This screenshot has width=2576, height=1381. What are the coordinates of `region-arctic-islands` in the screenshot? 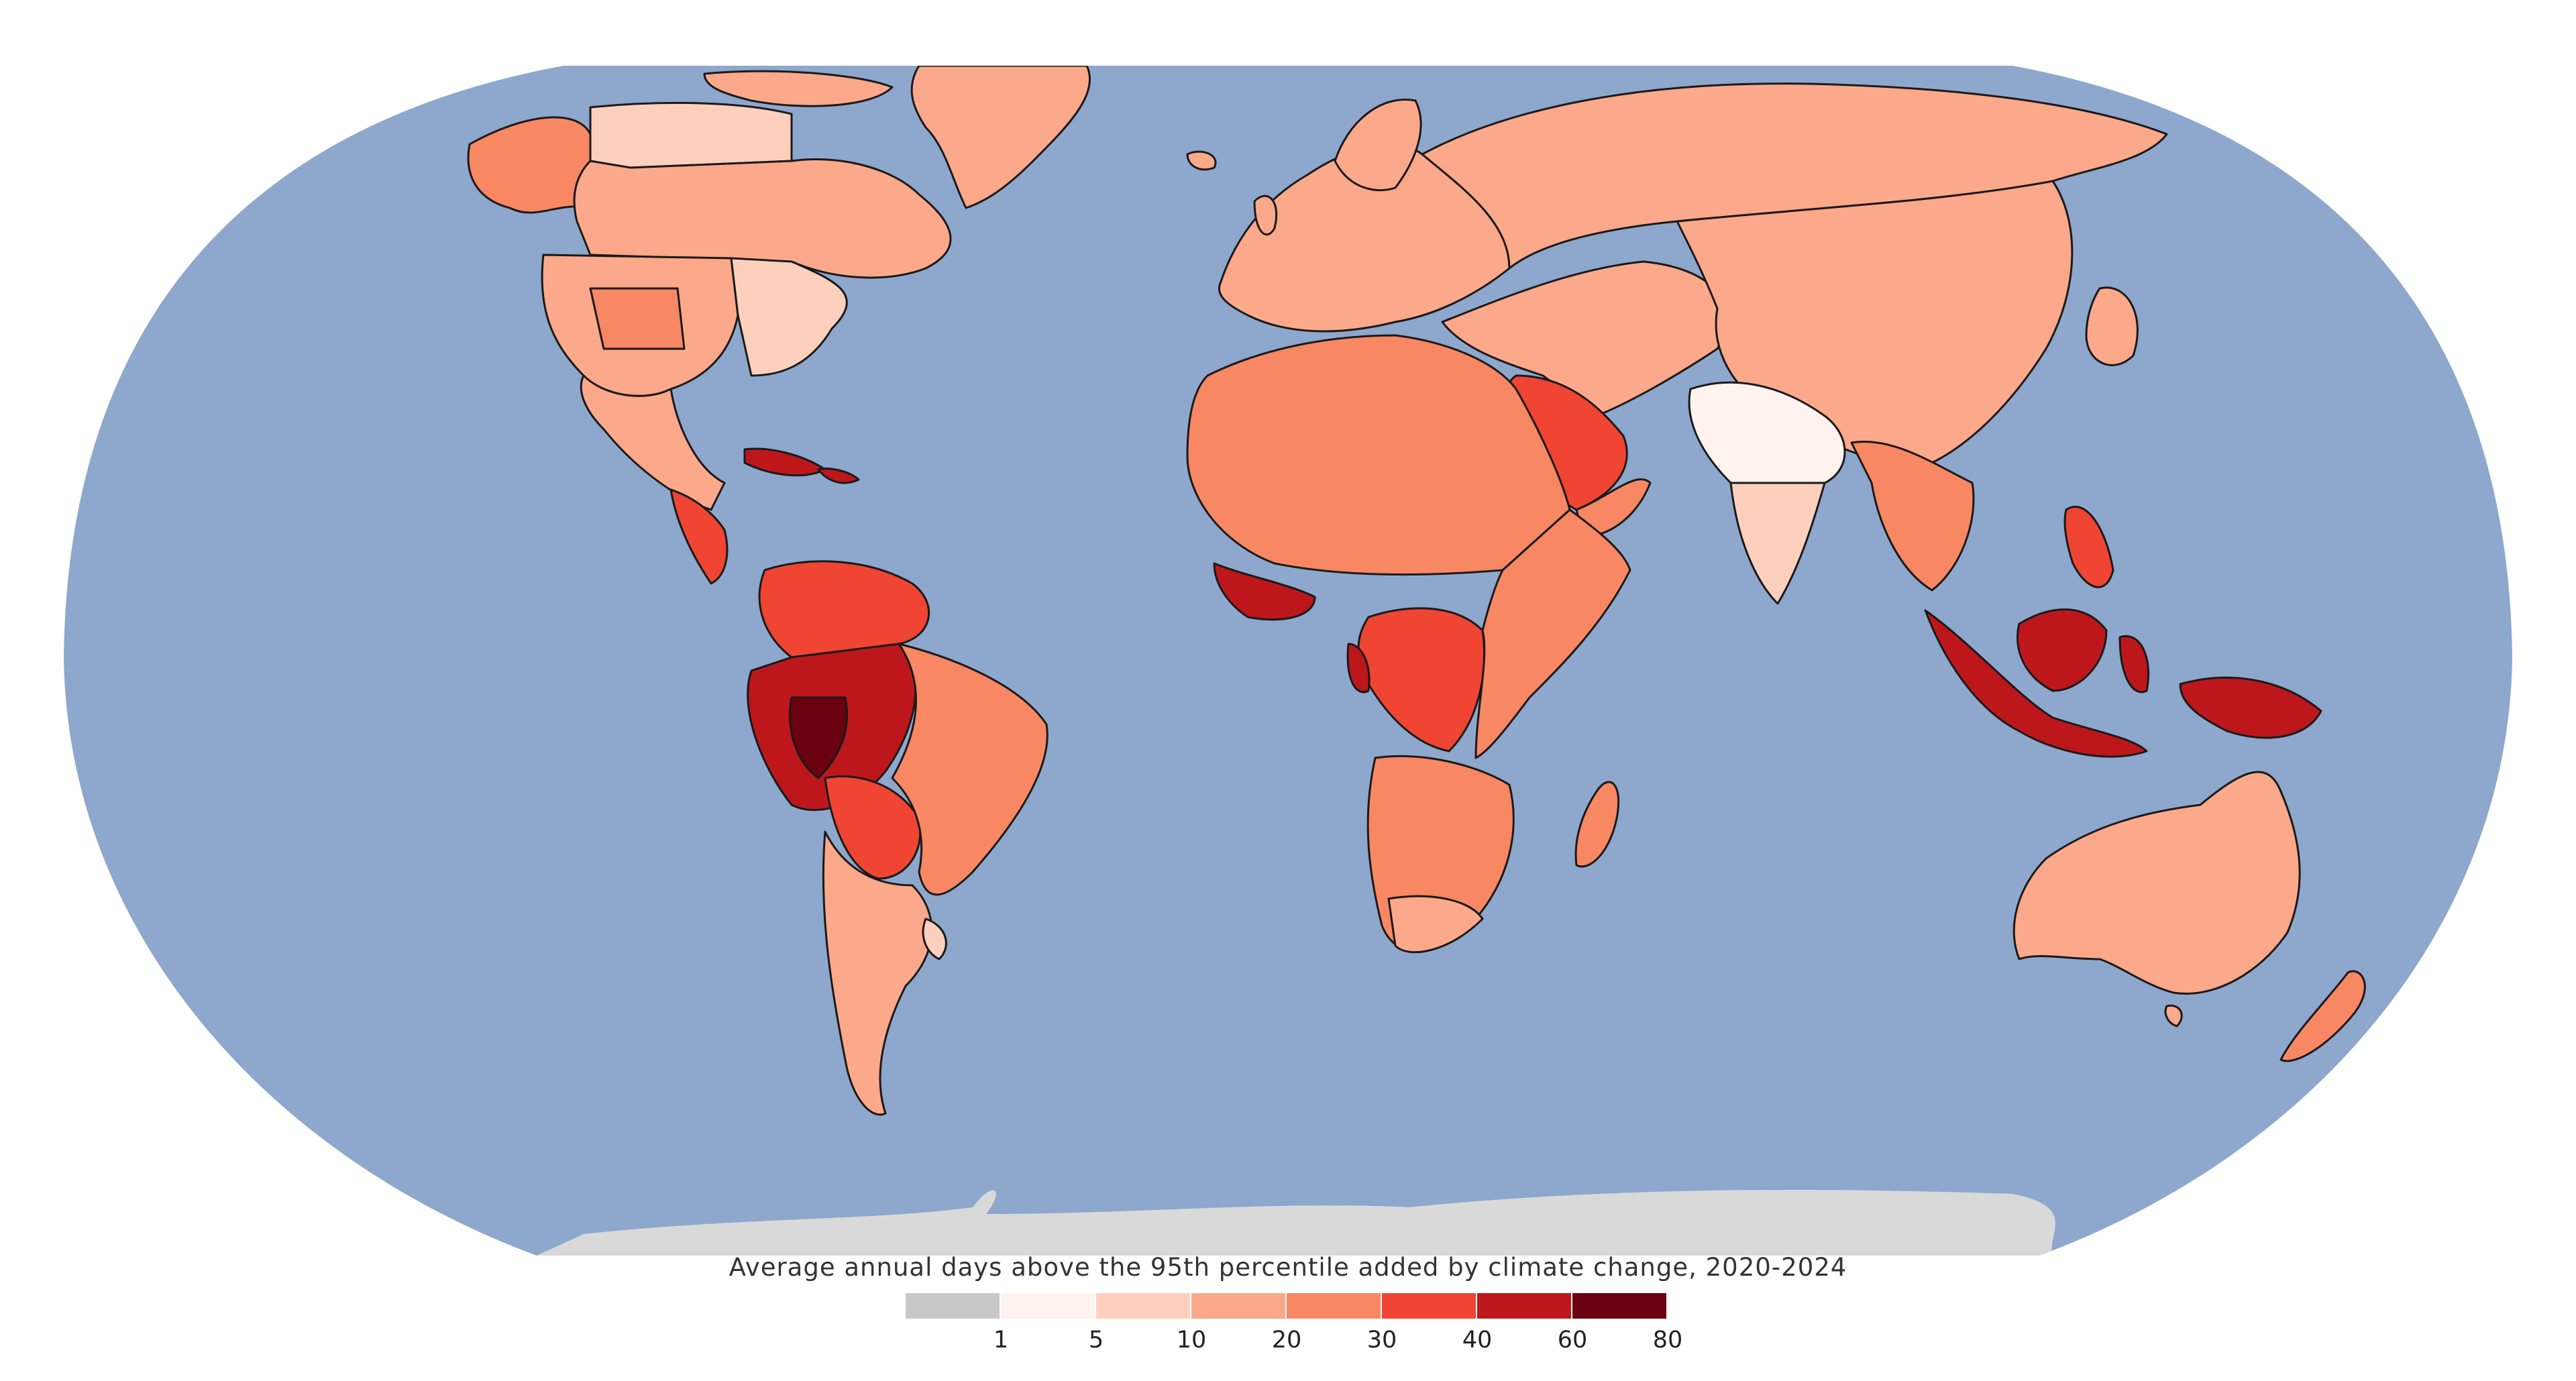 It's located at (798, 88).